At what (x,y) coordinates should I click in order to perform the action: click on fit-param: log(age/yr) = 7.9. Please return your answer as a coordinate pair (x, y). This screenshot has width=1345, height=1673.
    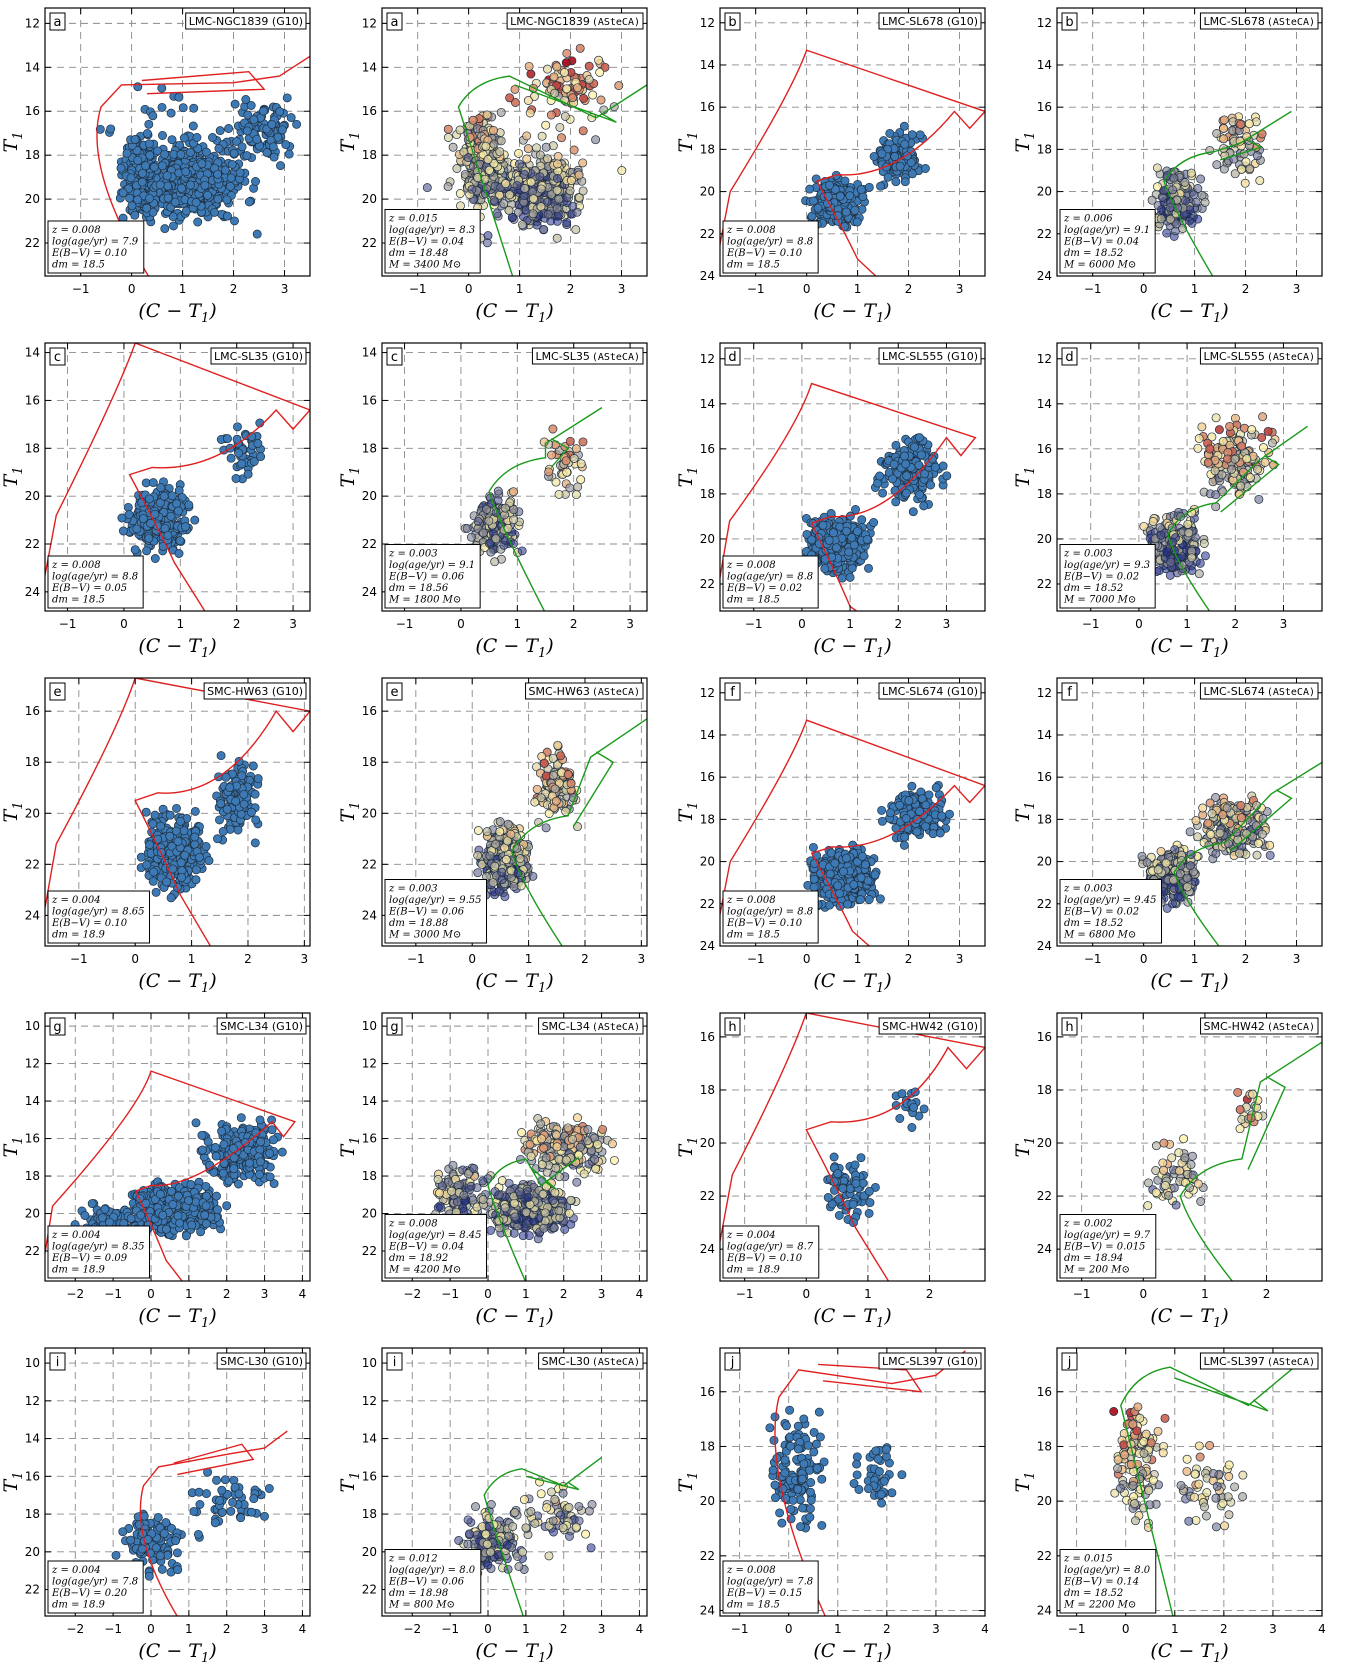
    Looking at the image, I should click on (95, 242).